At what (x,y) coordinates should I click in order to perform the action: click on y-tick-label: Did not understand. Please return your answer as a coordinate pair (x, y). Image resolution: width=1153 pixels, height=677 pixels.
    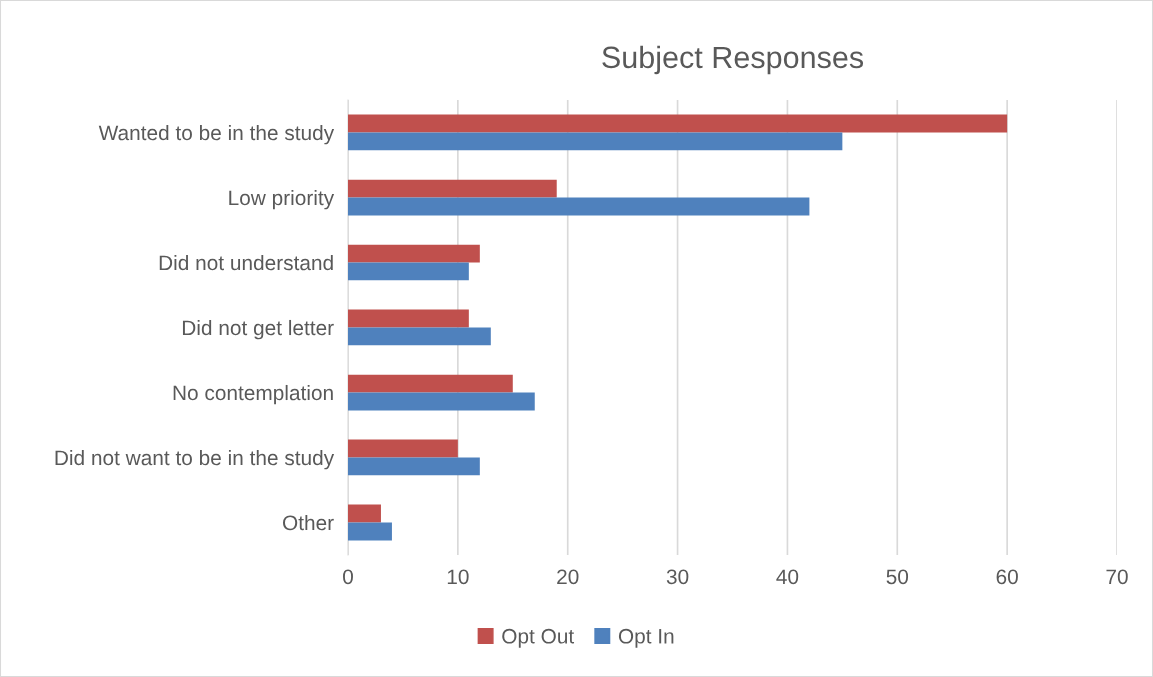
    Looking at the image, I should click on (246, 262).